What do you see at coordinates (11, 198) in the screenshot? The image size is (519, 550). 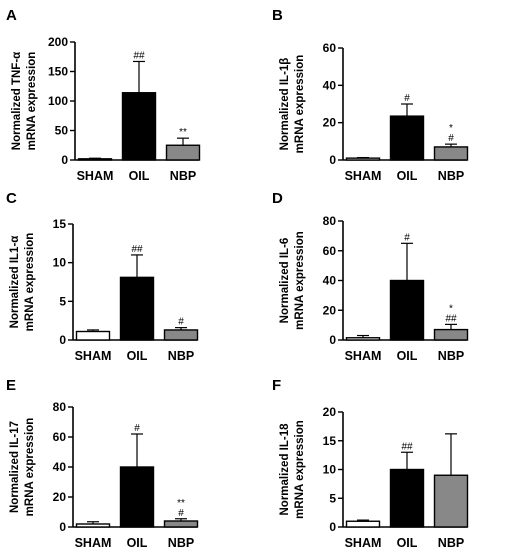 I see `panel-label: C` at bounding box center [11, 198].